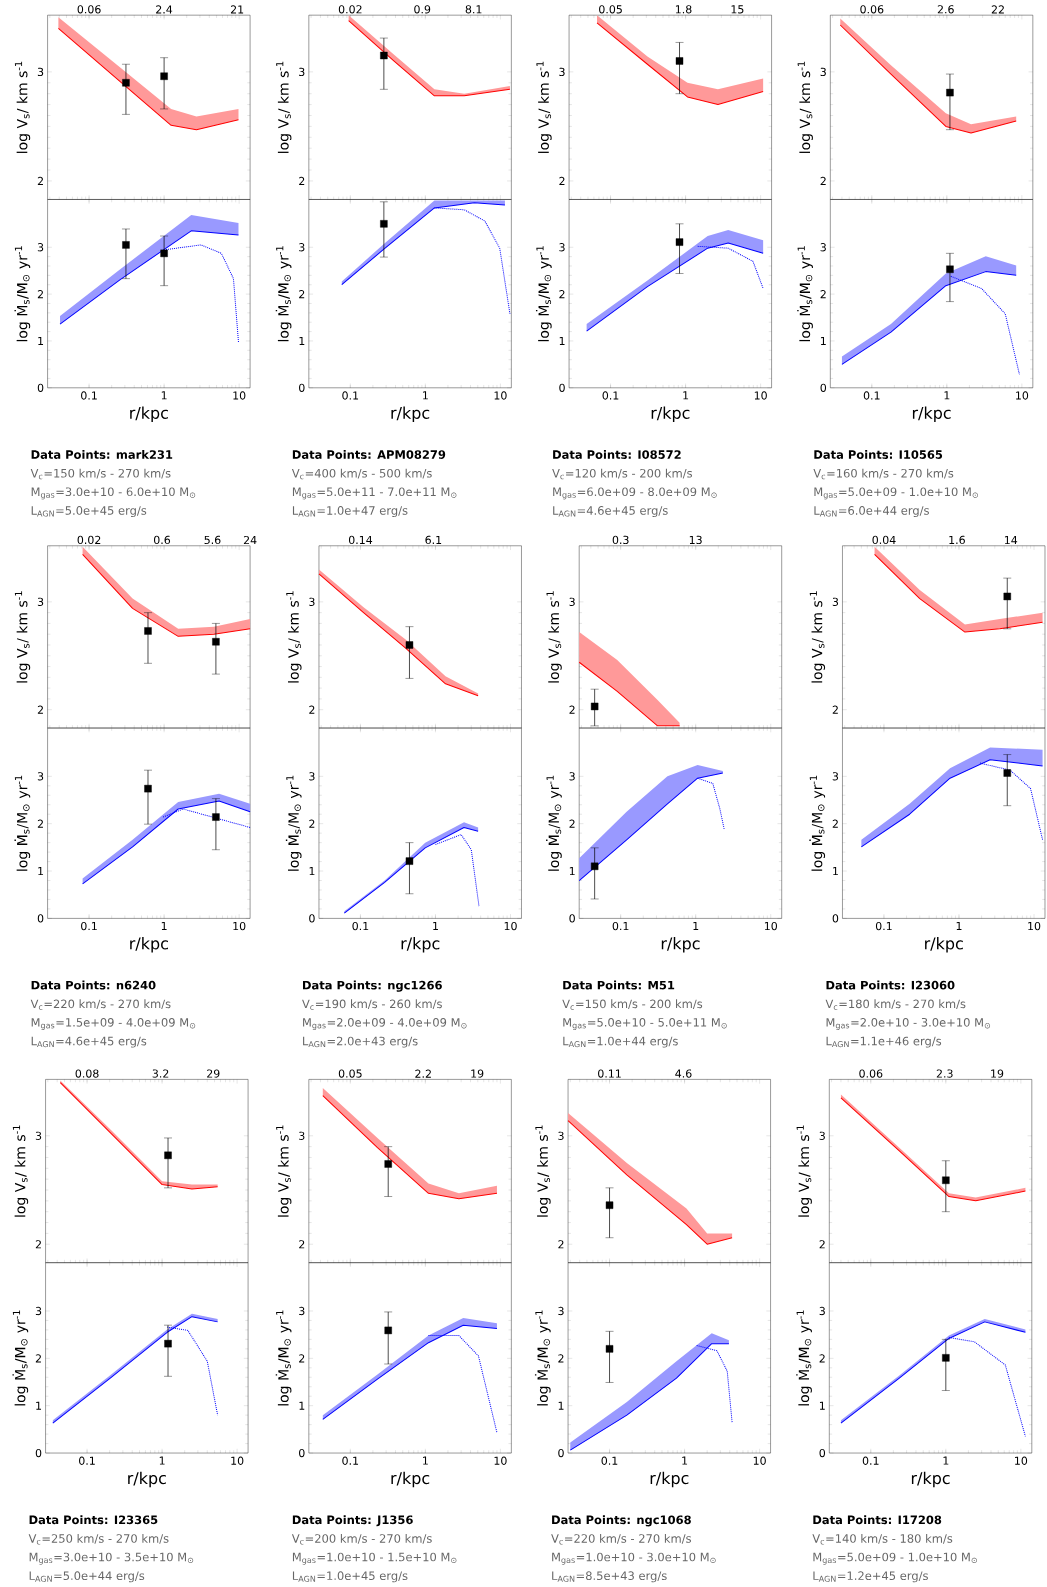 The height and width of the screenshot is (1587, 1047). What do you see at coordinates (997, 1073) in the screenshot?
I see `text: 19` at bounding box center [997, 1073].